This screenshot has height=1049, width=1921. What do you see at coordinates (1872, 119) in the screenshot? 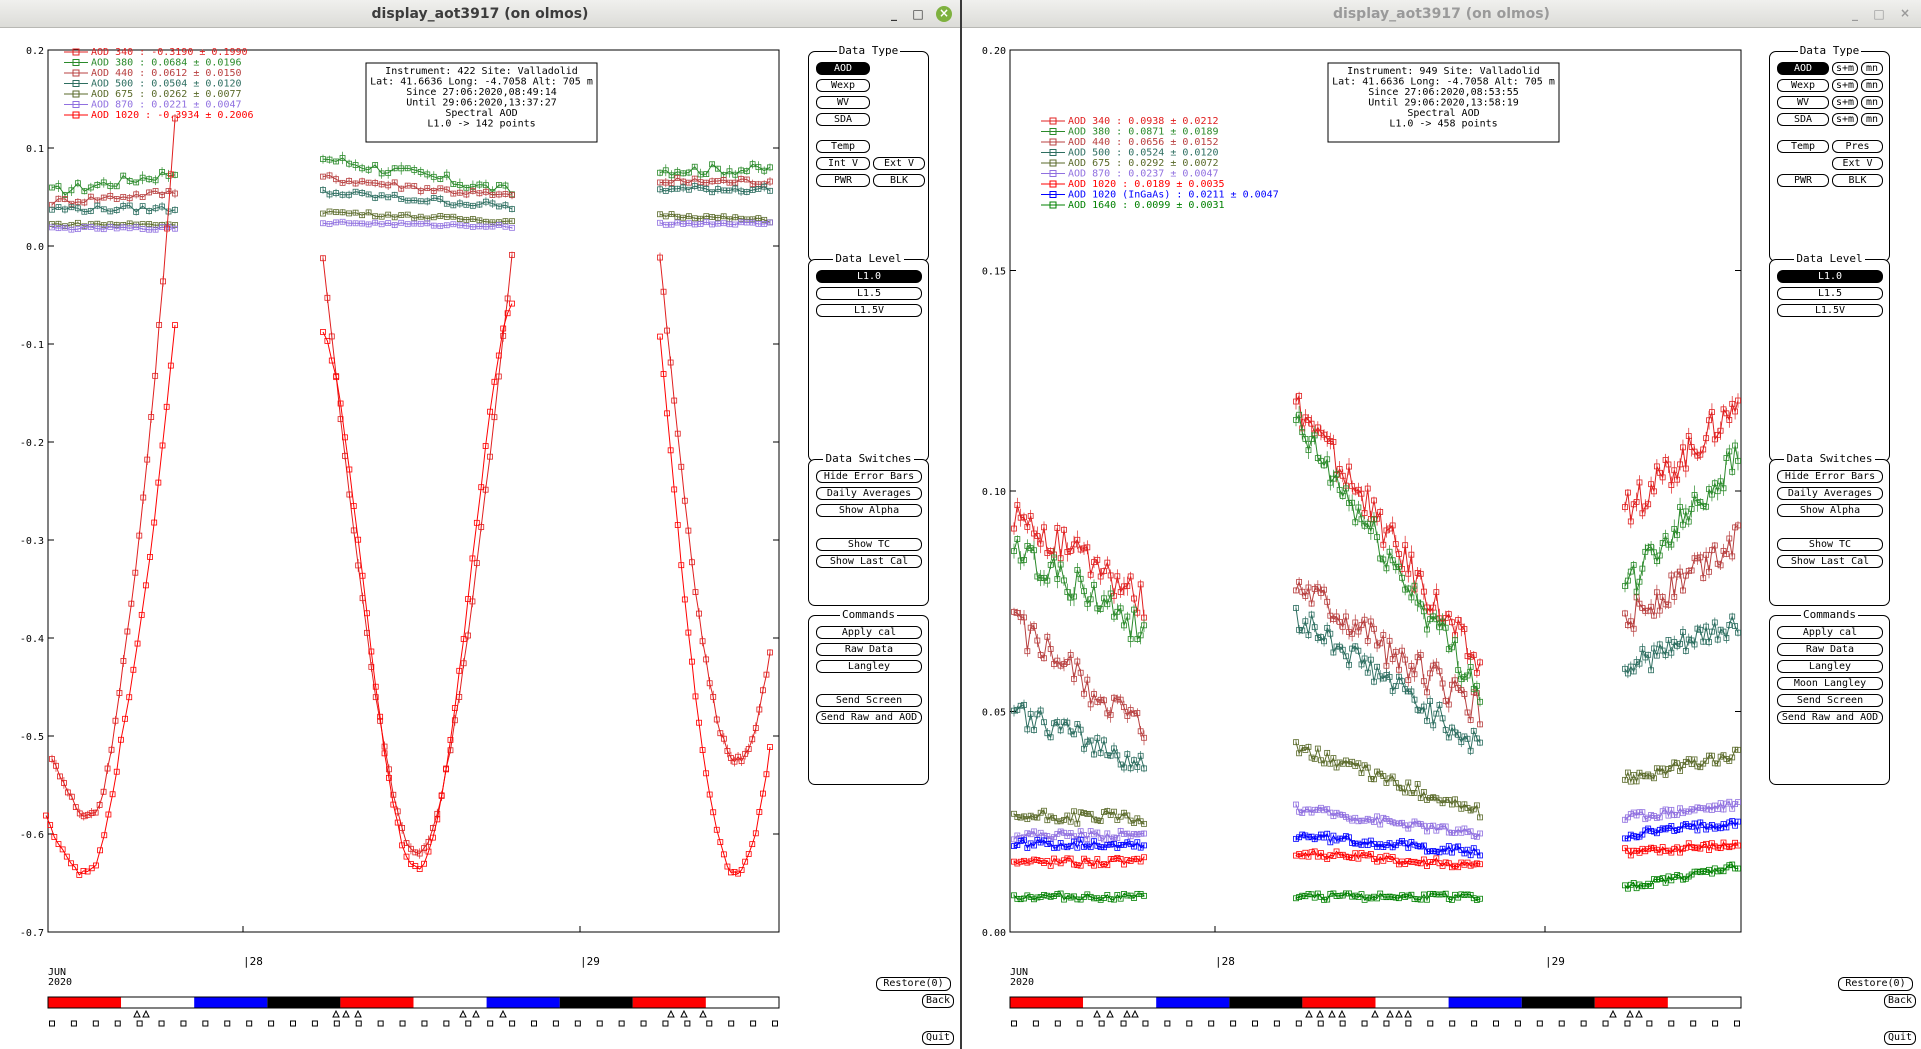
I see `btn-sda-mn: mn` at bounding box center [1872, 119].